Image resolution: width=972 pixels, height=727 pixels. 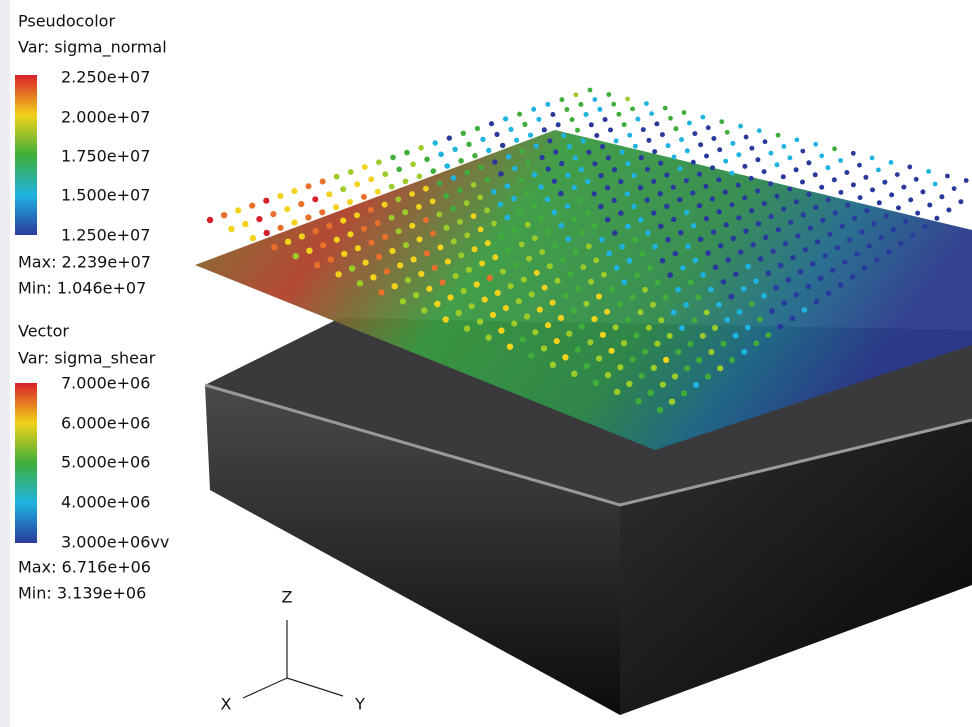 I want to click on colorbar, so click(x=26, y=155).